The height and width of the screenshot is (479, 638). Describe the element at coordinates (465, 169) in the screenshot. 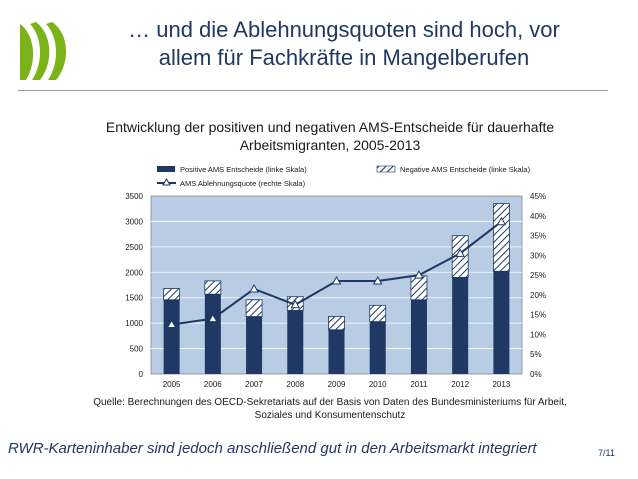

I see `legend-label-negative: Negative AMS Entscheide (linke Skala)` at that location.